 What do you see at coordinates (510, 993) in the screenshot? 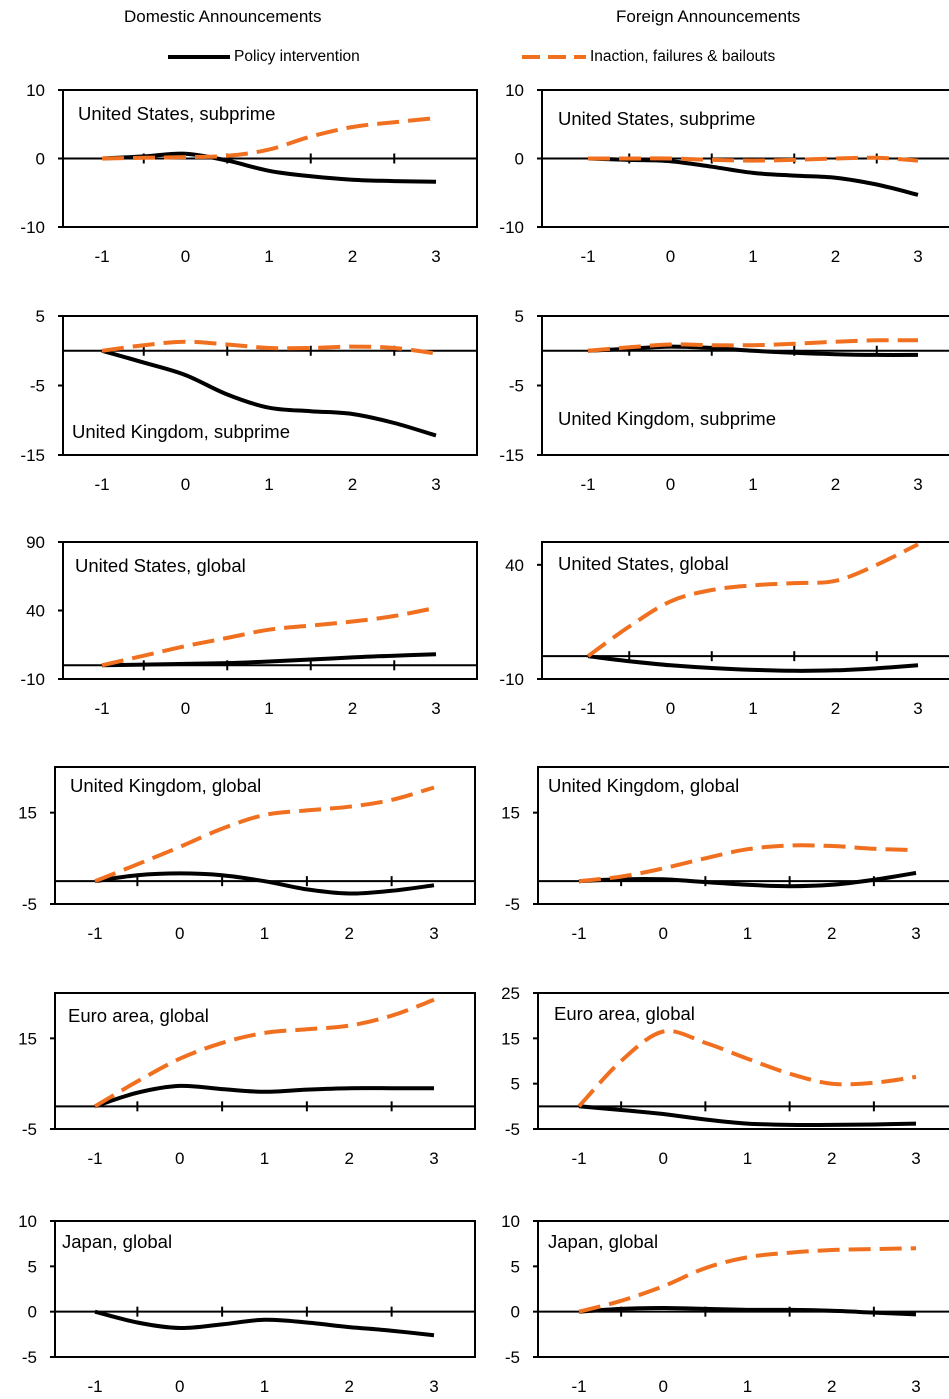
I see `y-tick-label: 25` at bounding box center [510, 993].